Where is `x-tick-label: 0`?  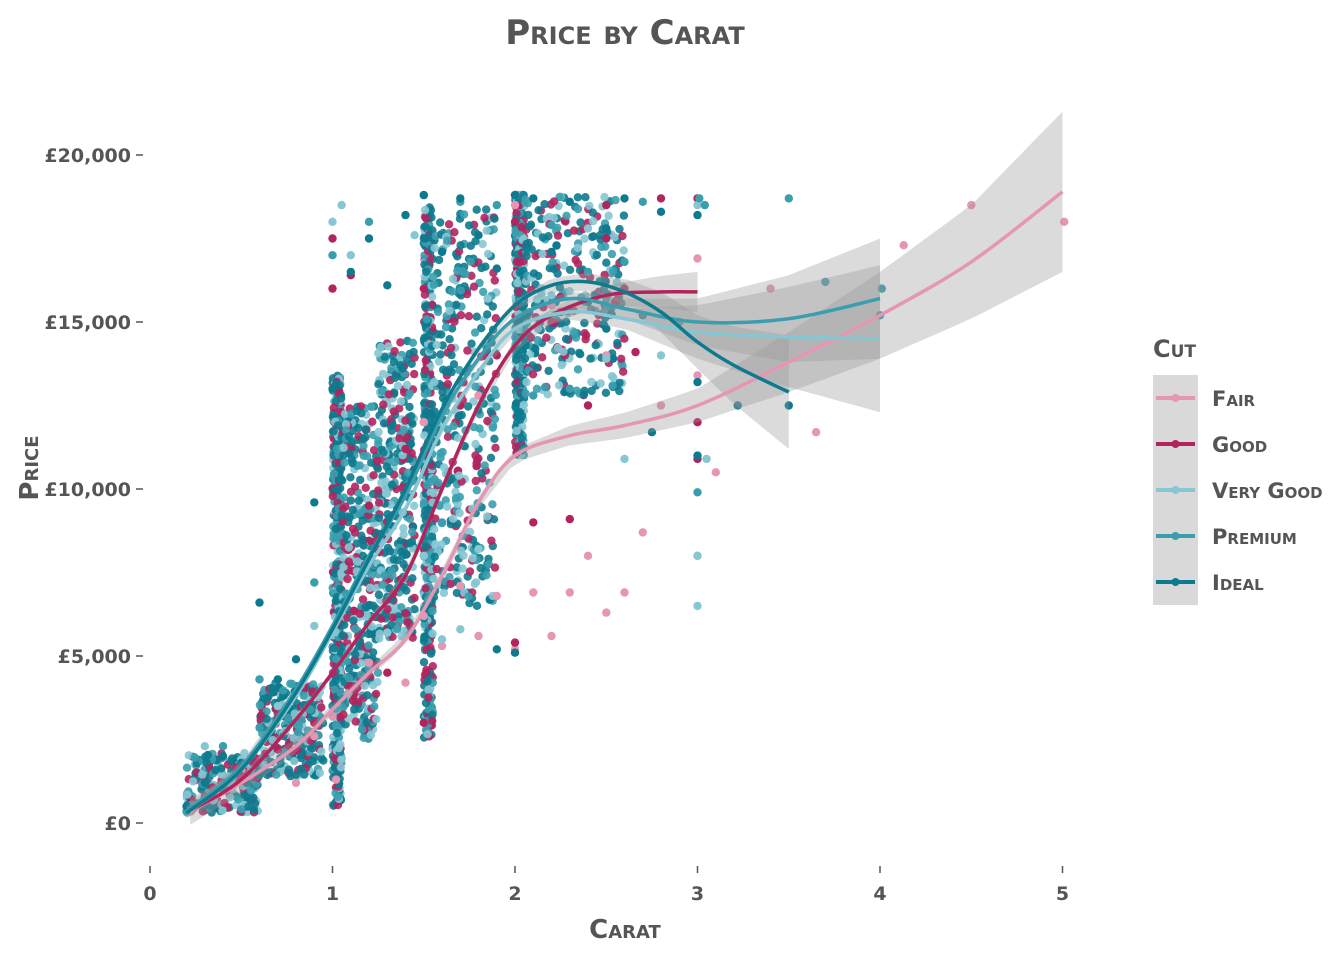
x-tick-label: 0 is located at coordinates (149, 894).